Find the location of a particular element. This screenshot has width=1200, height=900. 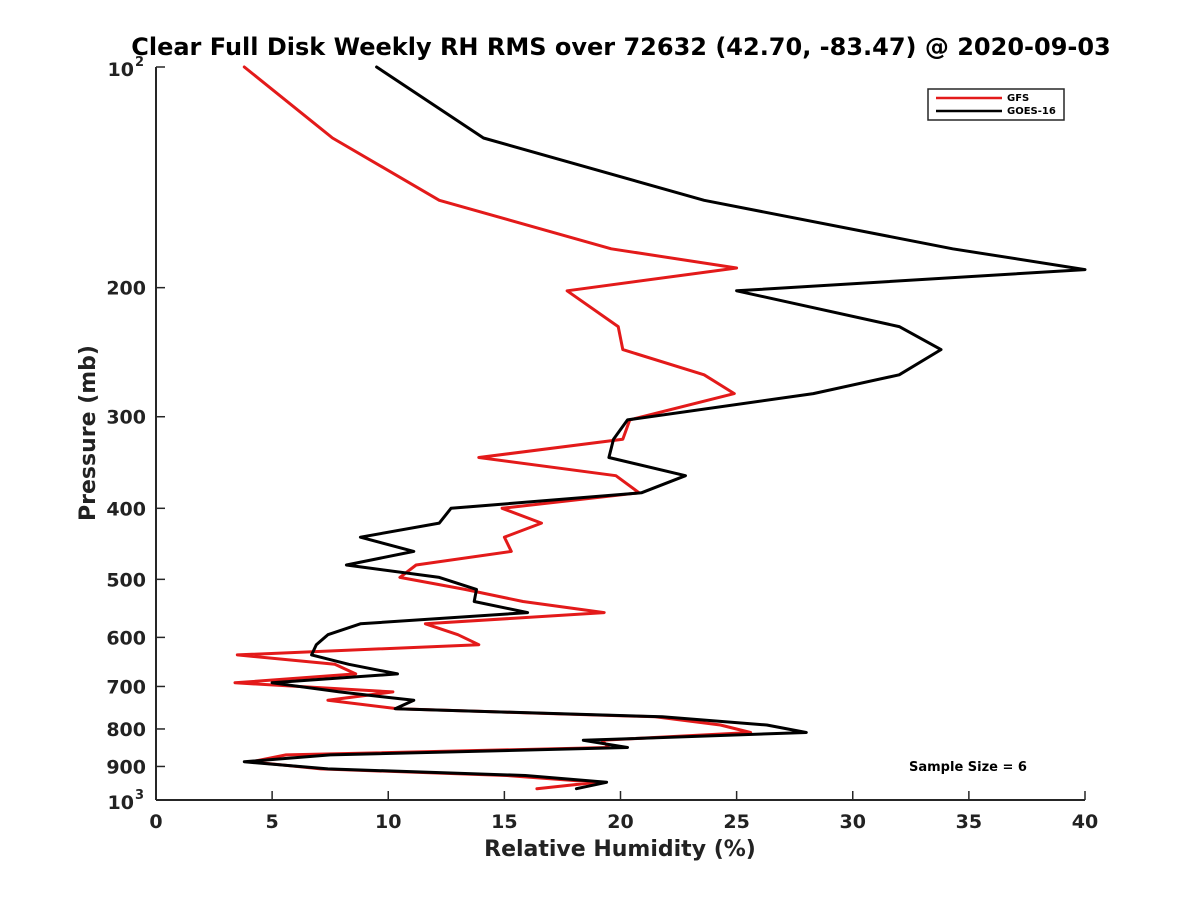

y-tick-label: 900 is located at coordinates (126, 767).